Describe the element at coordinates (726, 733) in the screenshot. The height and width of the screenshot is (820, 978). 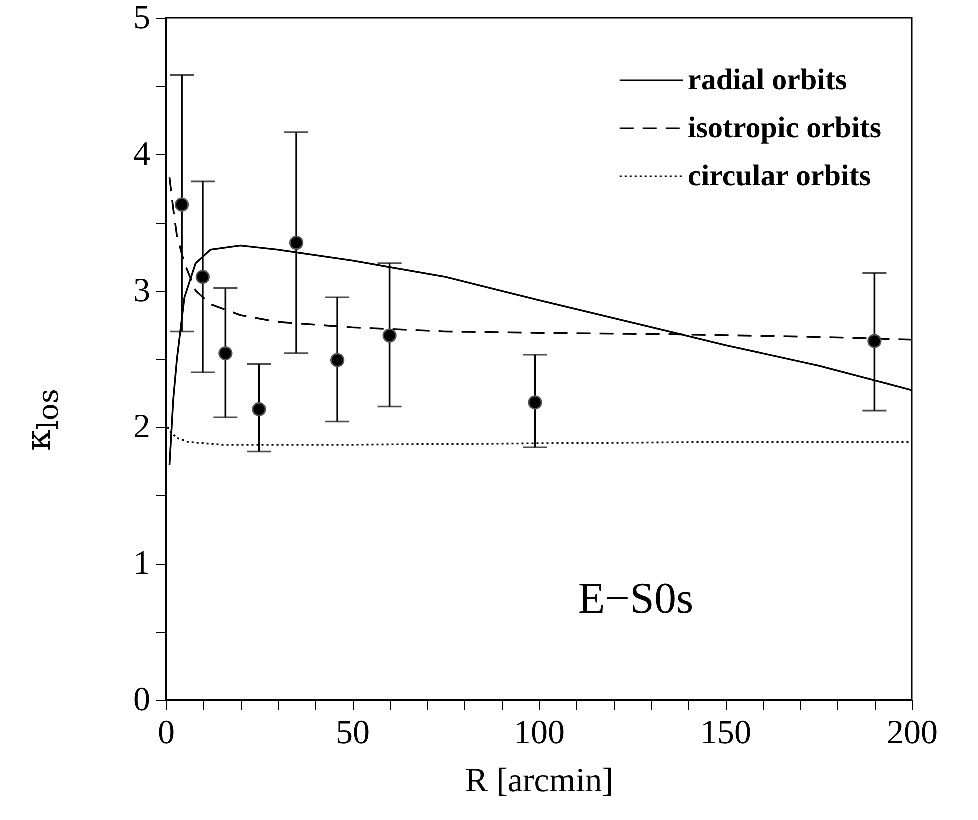
I see `x-tick-label: 150` at that location.